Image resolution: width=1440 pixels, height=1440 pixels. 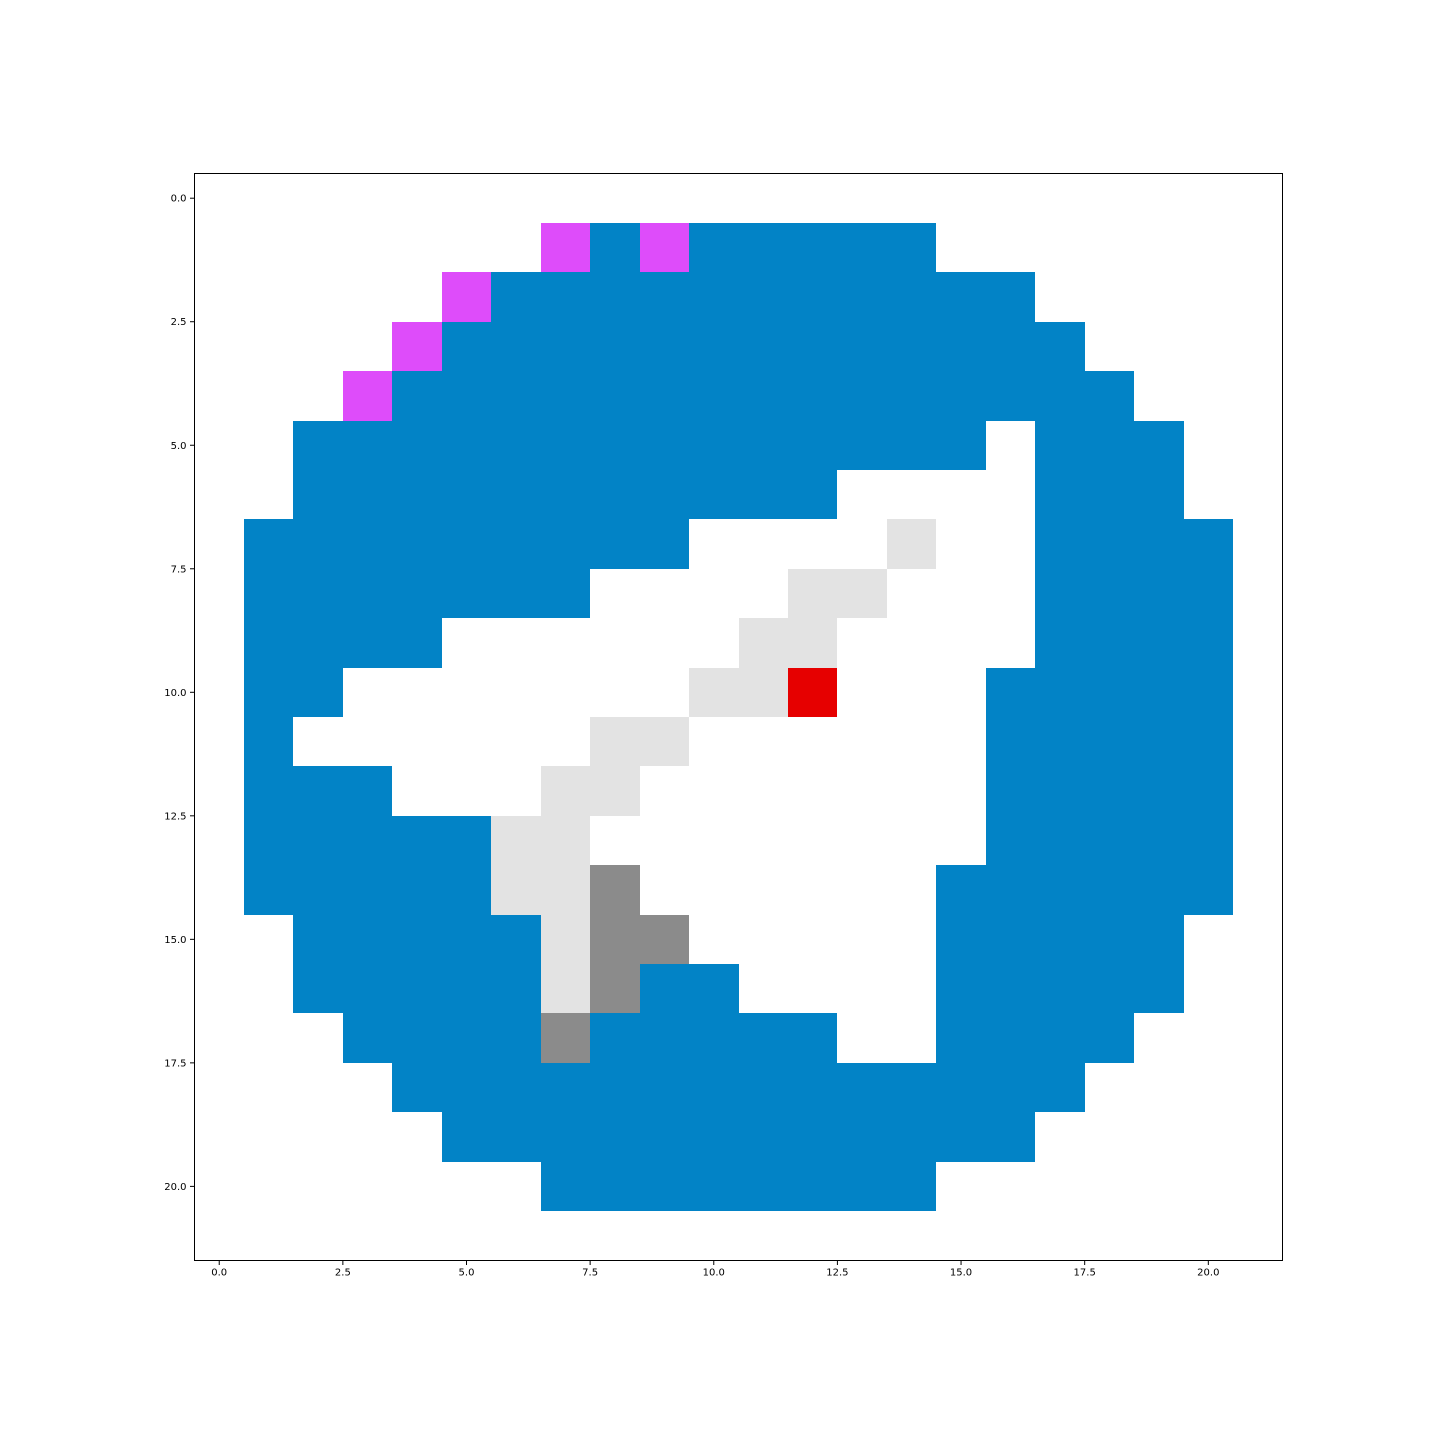 What do you see at coordinates (1208, 1273) in the screenshot?
I see `x-tick-label: 20.0` at bounding box center [1208, 1273].